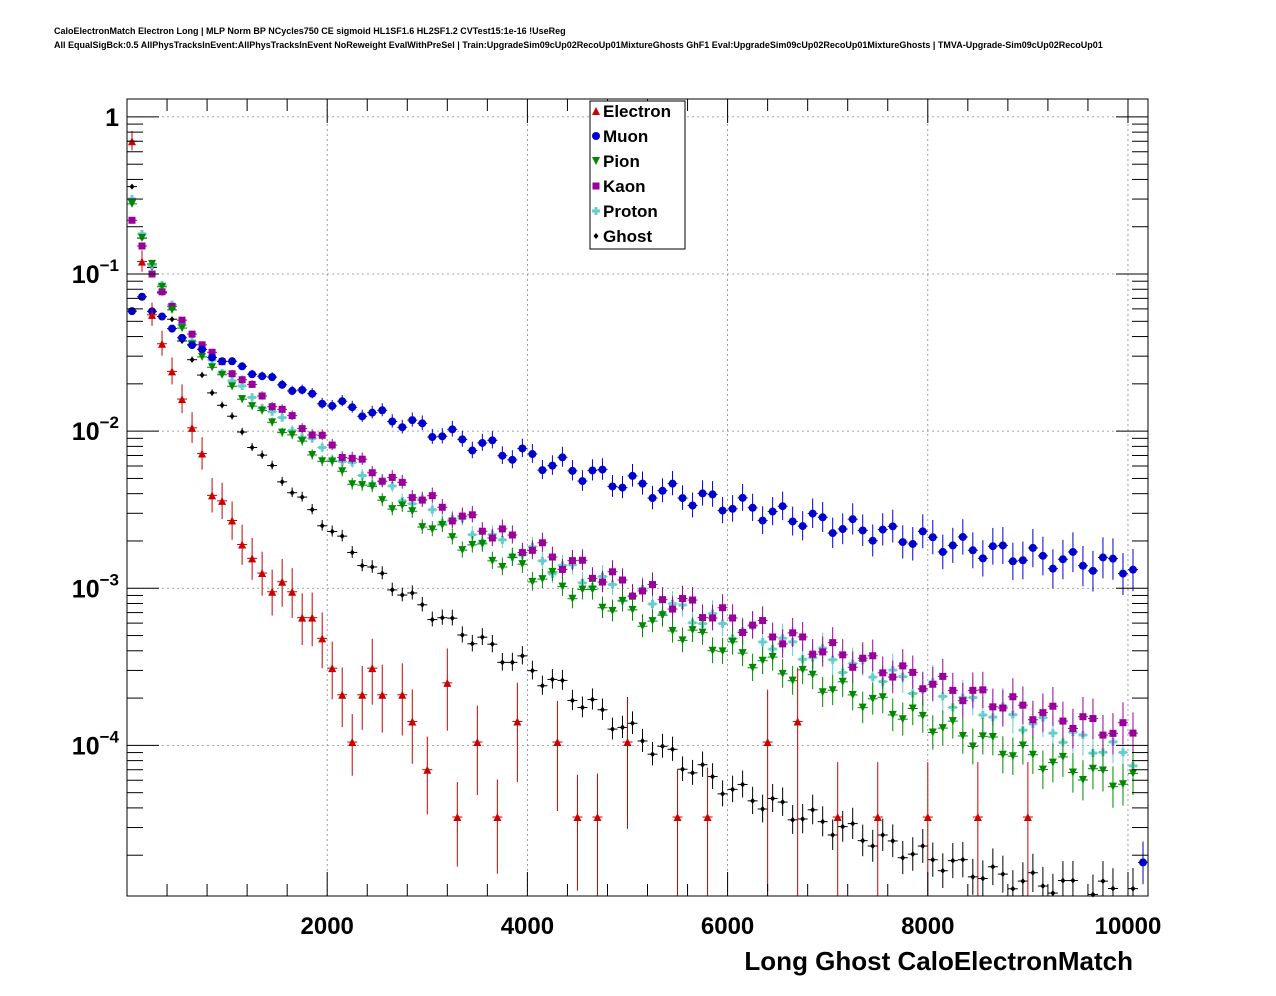  Describe the element at coordinates (96, 743) in the screenshot. I see `y-tick-label: 10⁻⁴` at that location.